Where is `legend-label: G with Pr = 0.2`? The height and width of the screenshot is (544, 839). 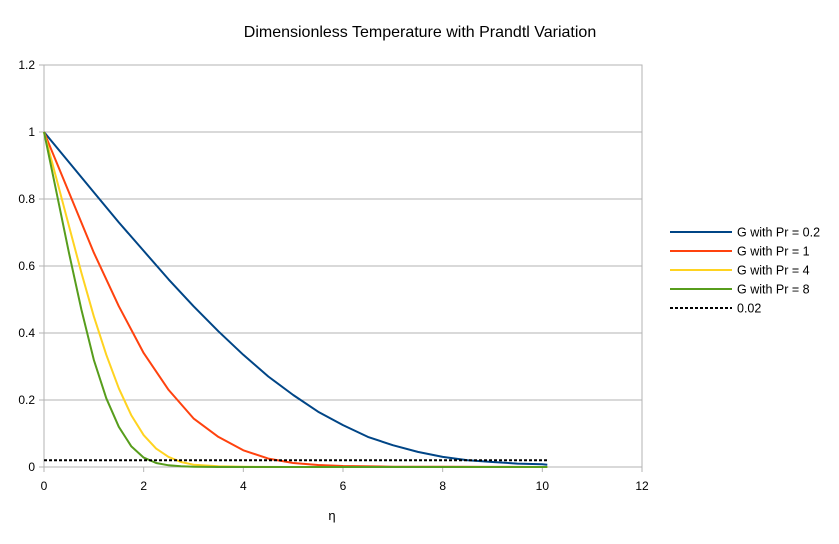
legend-label: G with Pr = 0.2 is located at coordinates (778, 233).